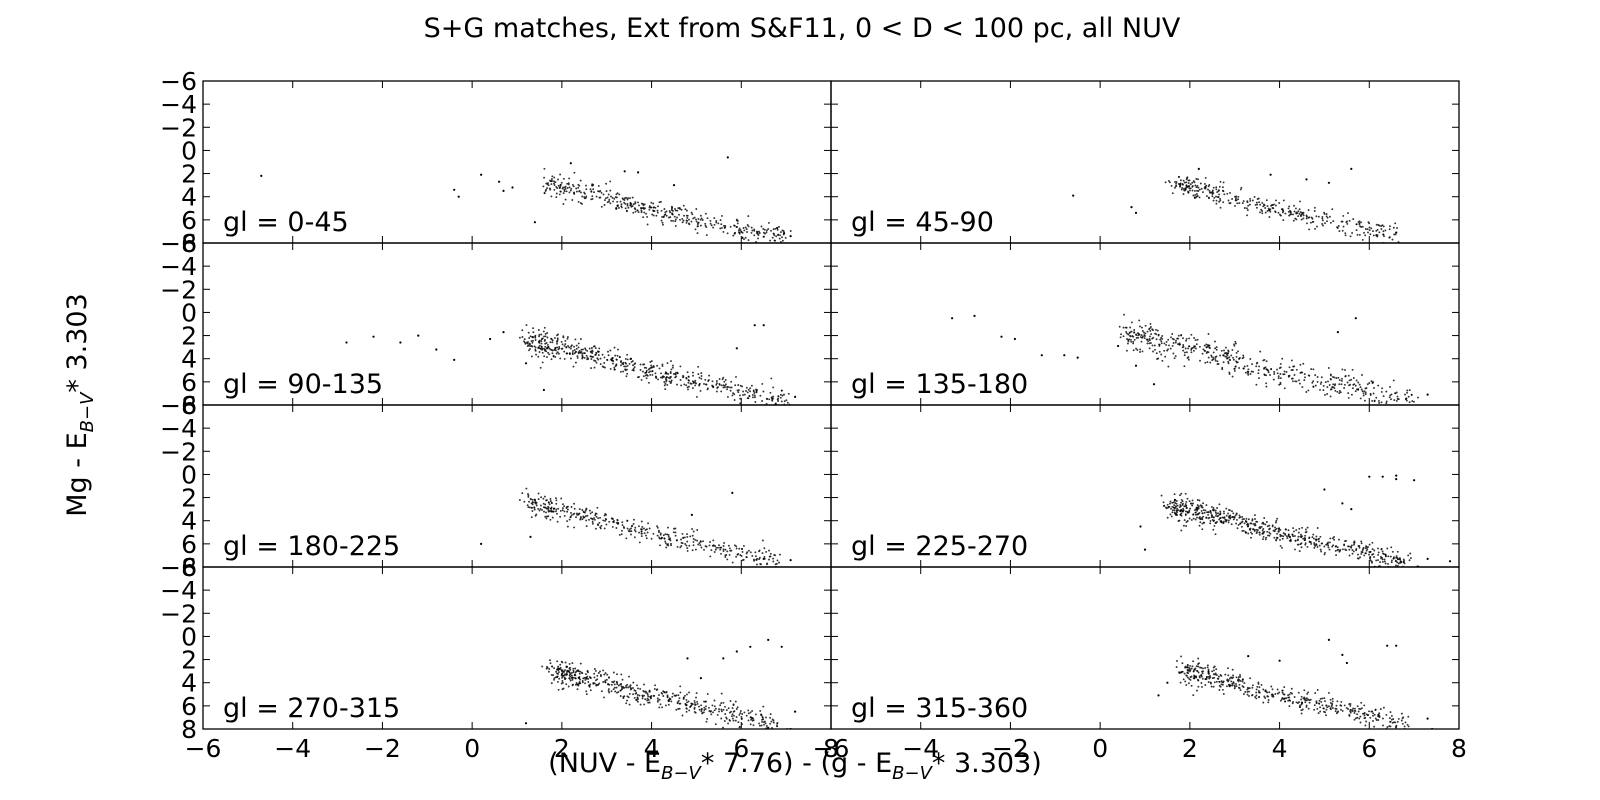 The height and width of the screenshot is (800, 1600). What do you see at coordinates (795, 766) in the screenshot?
I see `x-axis-label: (NUV - EB−V* 7.76) - (g - EB−V* 3.303)` at bounding box center [795, 766].